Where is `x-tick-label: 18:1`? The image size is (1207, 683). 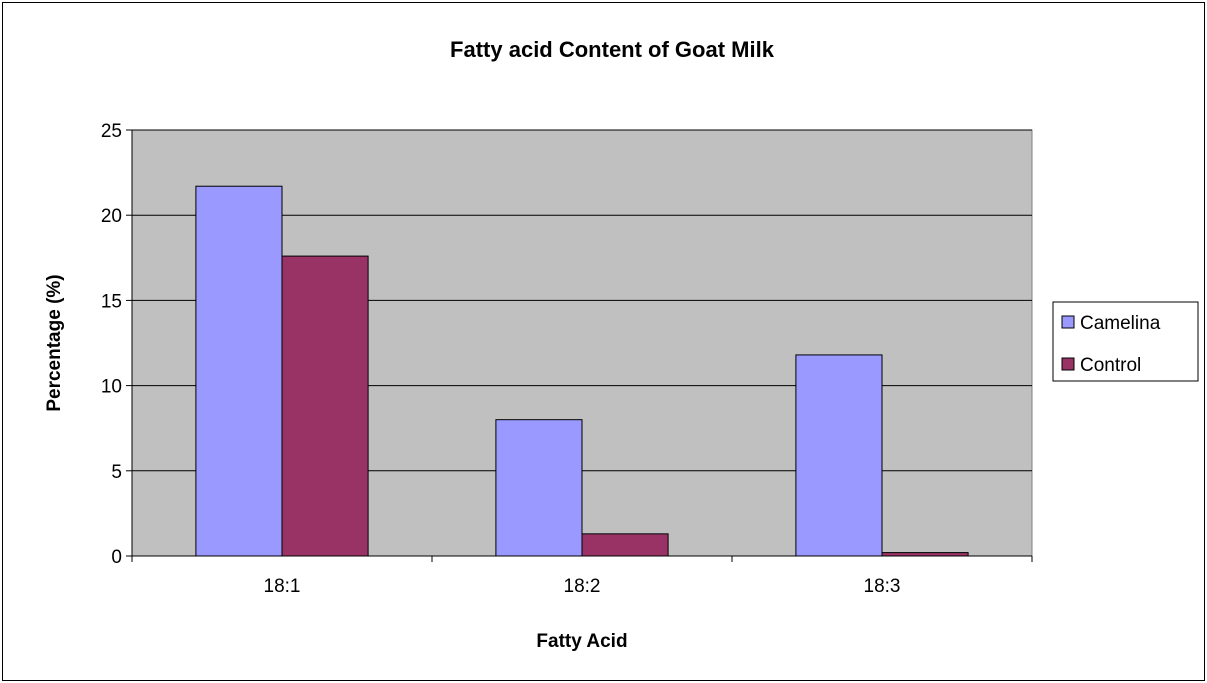
x-tick-label: 18:1 is located at coordinates (282, 586).